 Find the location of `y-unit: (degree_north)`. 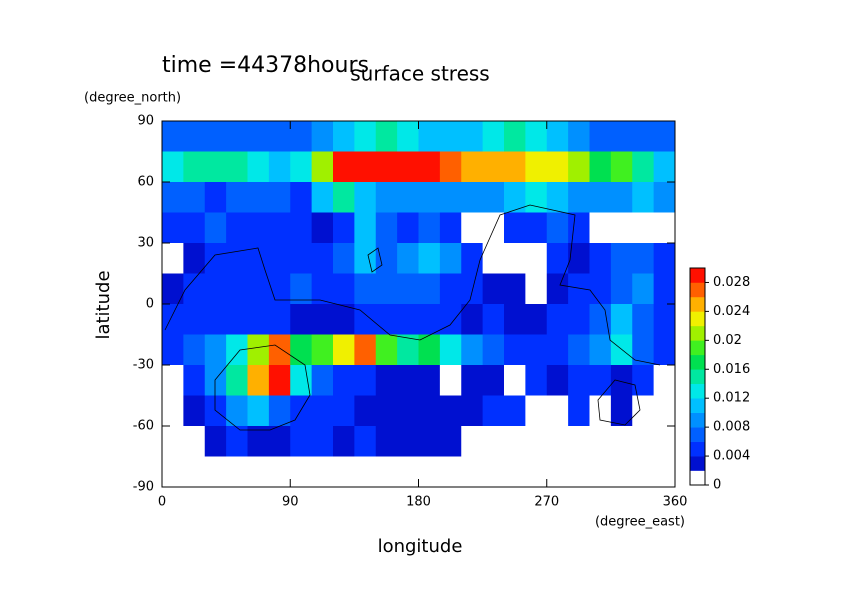

y-unit: (degree_north) is located at coordinates (132, 98).